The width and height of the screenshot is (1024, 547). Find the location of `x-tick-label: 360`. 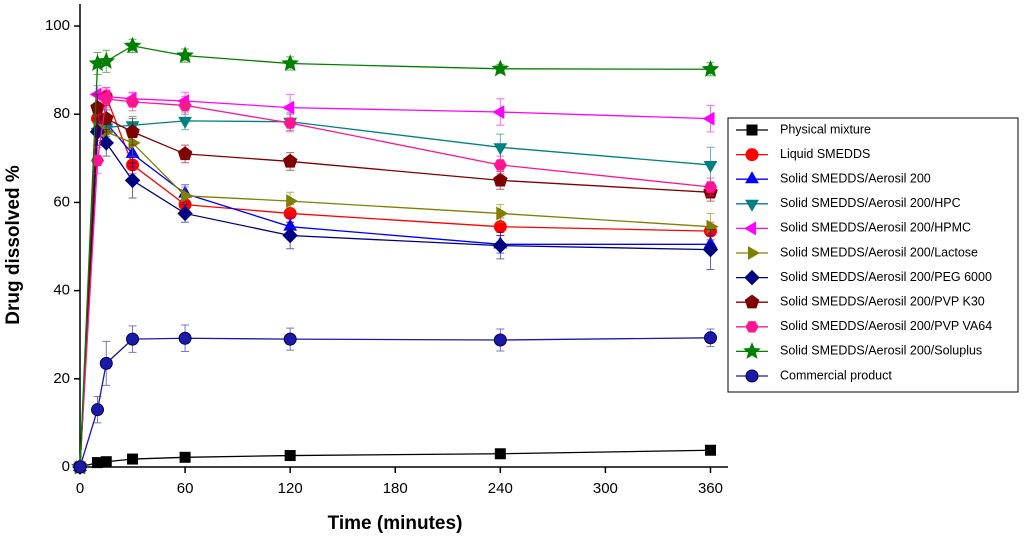

x-tick-label: 360 is located at coordinates (710, 488).